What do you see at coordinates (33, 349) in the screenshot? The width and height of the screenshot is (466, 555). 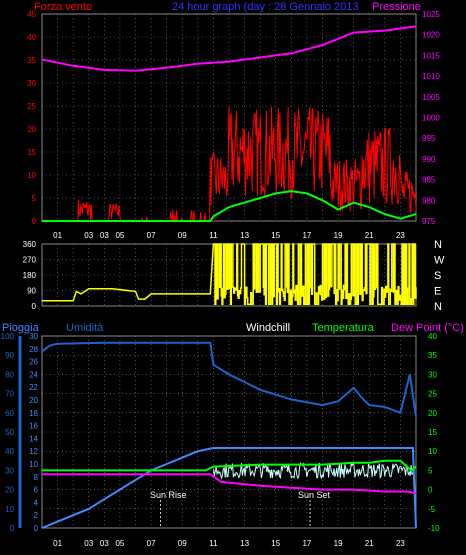 I see `rain-tick-label: 28` at bounding box center [33, 349].